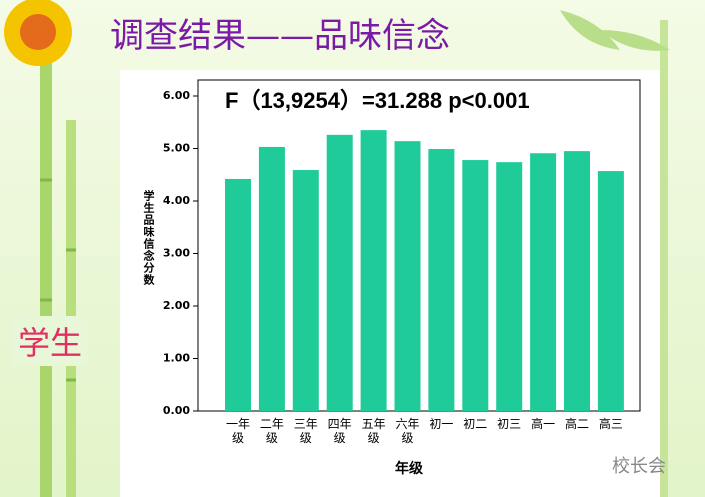 This screenshot has height=497, width=705. Describe the element at coordinates (610, 424) in the screenshot. I see `x-tick-label: 高三` at that location.